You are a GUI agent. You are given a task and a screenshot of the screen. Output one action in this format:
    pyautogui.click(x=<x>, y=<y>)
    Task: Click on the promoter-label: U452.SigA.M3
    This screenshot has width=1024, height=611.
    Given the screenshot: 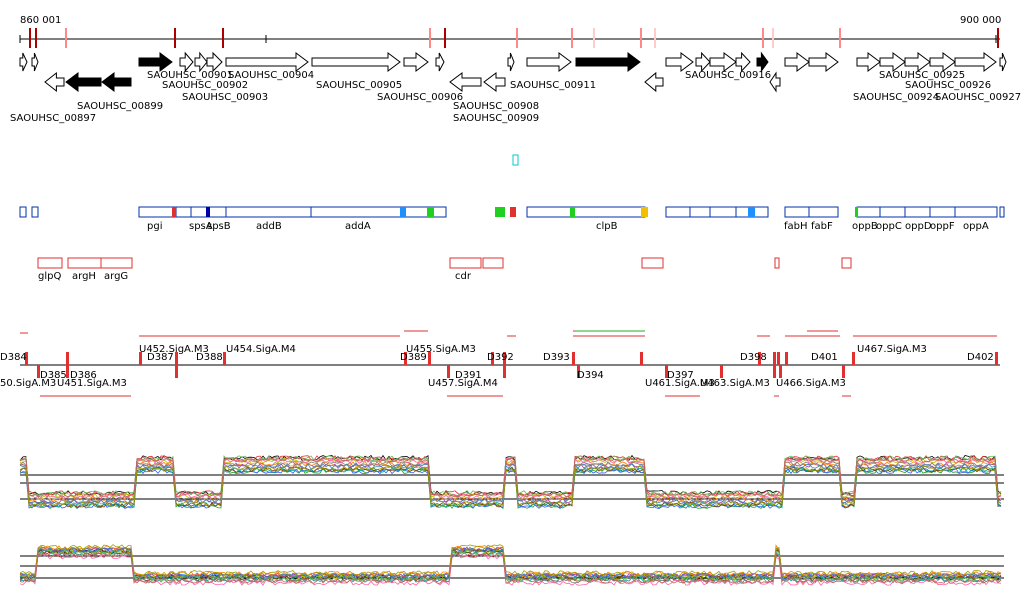 What is the action you would take?
    pyautogui.click(x=174, y=349)
    